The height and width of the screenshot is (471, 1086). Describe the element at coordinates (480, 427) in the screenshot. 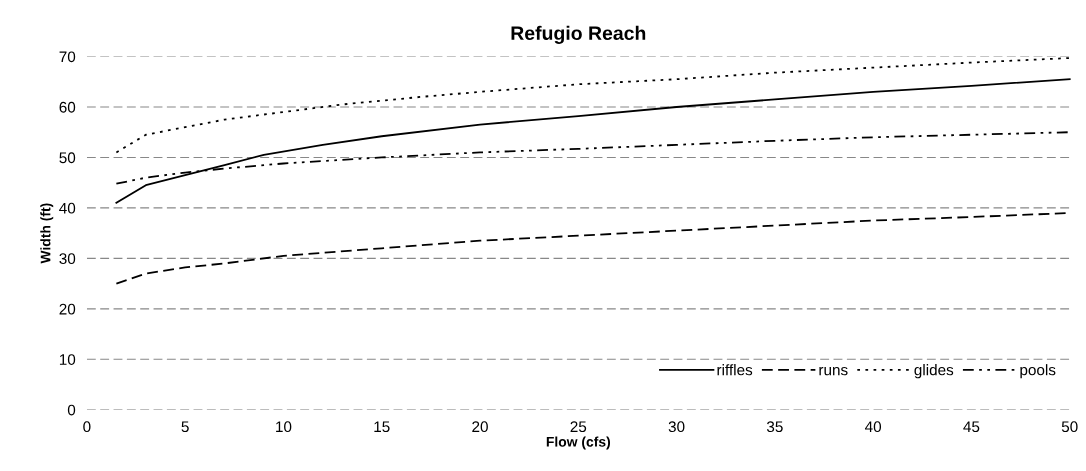

I see `x-tick-label: 20` at that location.